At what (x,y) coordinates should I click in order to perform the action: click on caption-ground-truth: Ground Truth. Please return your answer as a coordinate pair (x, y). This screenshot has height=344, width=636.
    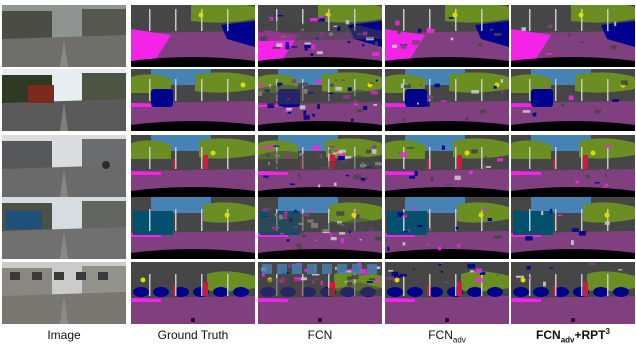
    Looking at the image, I should click on (193, 335).